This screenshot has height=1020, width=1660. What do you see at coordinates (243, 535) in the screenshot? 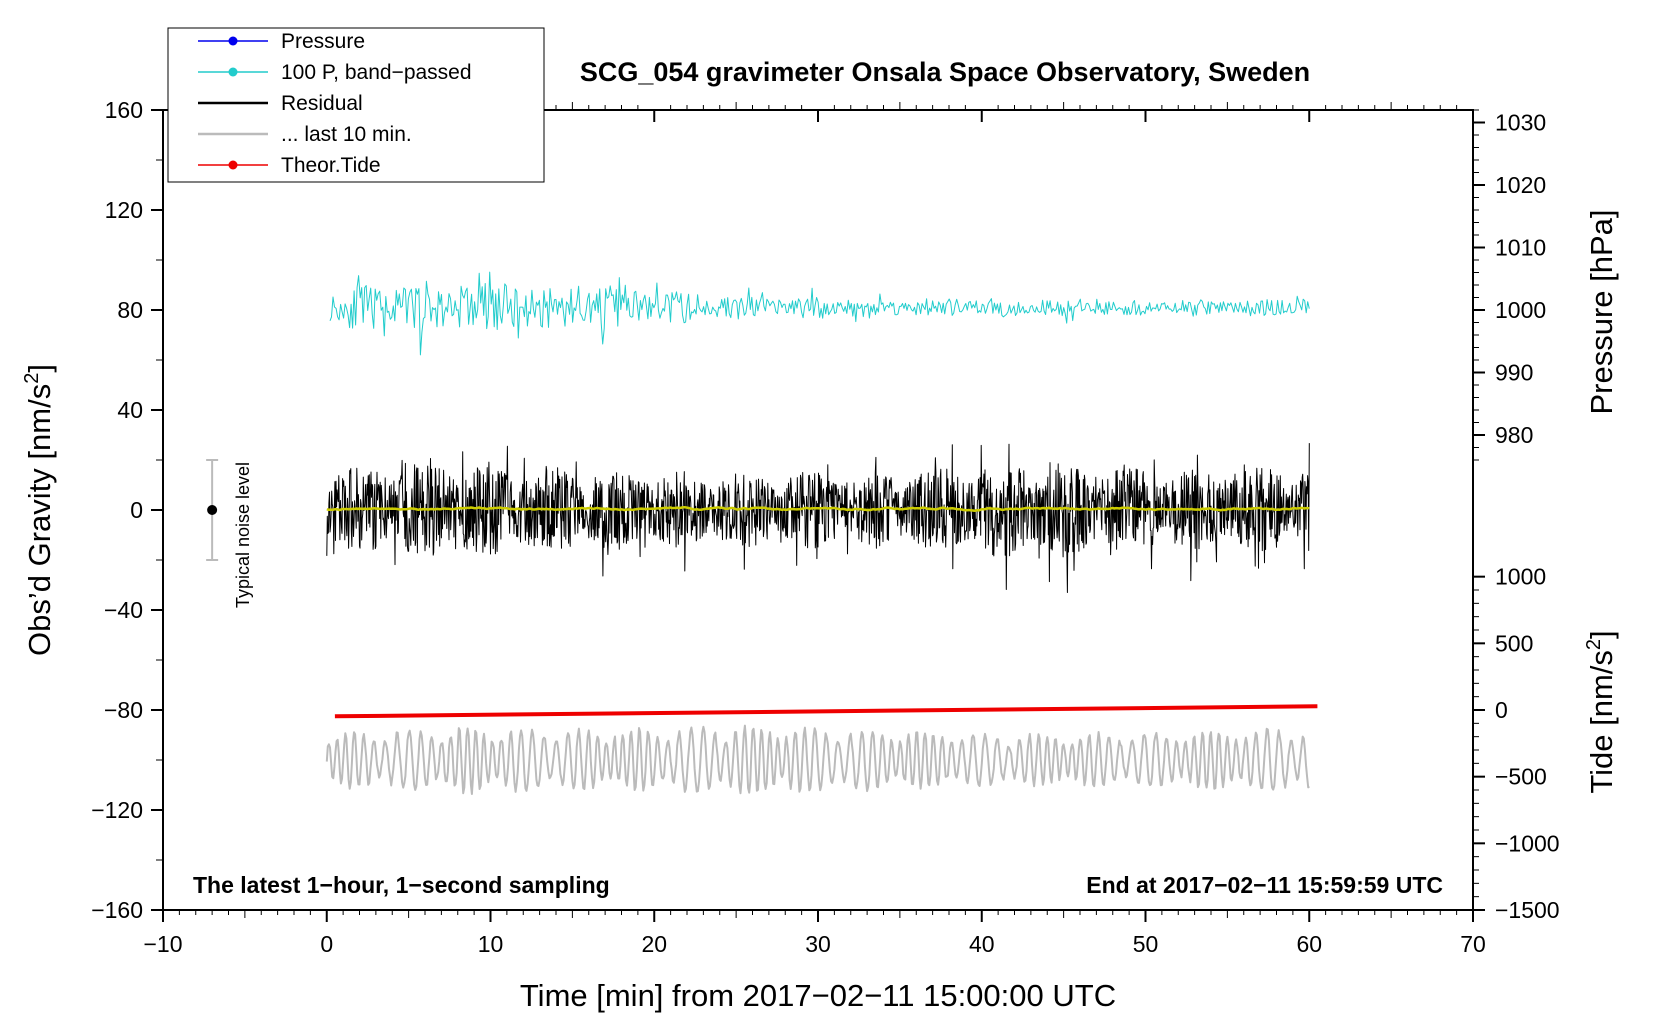
I see `noise-label: Typical noise level` at bounding box center [243, 535].